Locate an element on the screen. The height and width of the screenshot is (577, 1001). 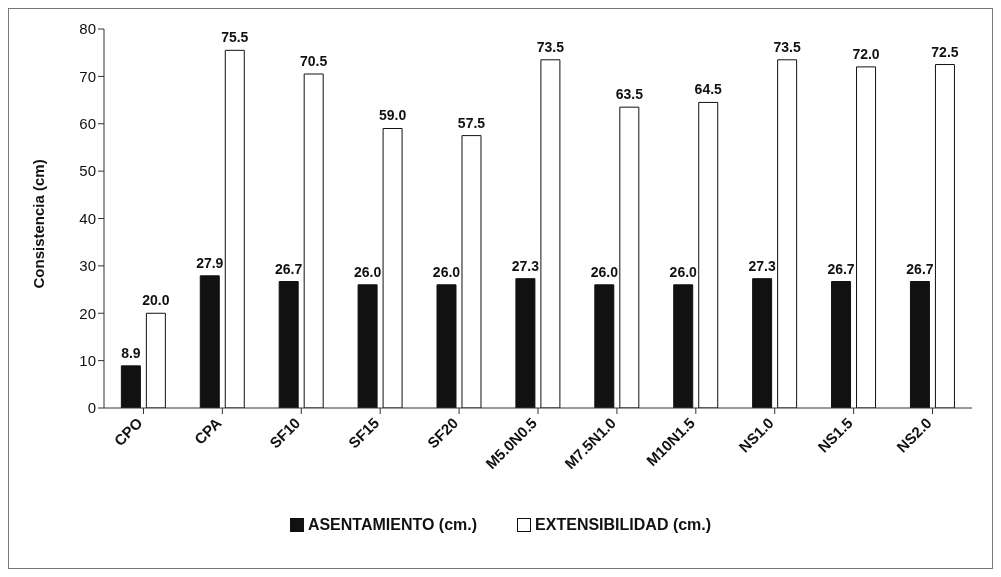
y-tick-label: 20 is located at coordinates (87, 313).